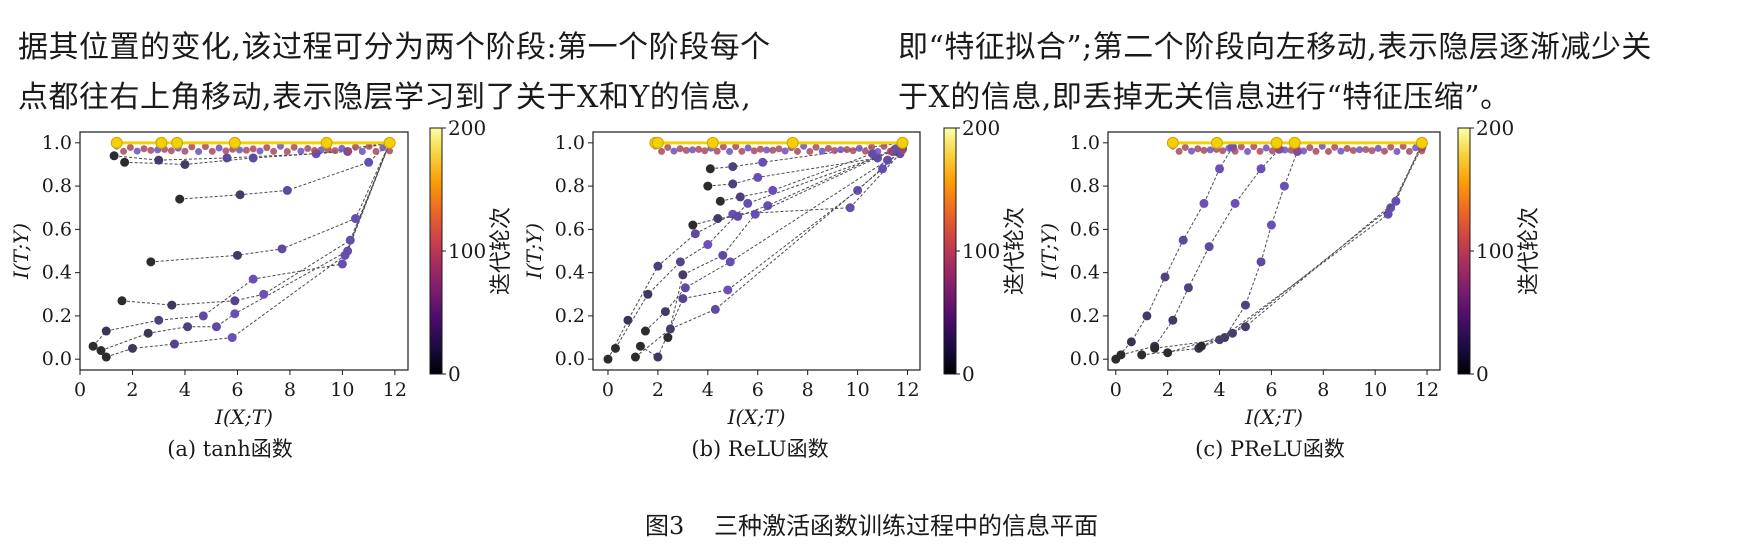 The image size is (1743, 552). What do you see at coordinates (905, 526) in the screenshot?
I see `figure-caption-text: 三种激活函数训练过程中的信息平面` at bounding box center [905, 526].